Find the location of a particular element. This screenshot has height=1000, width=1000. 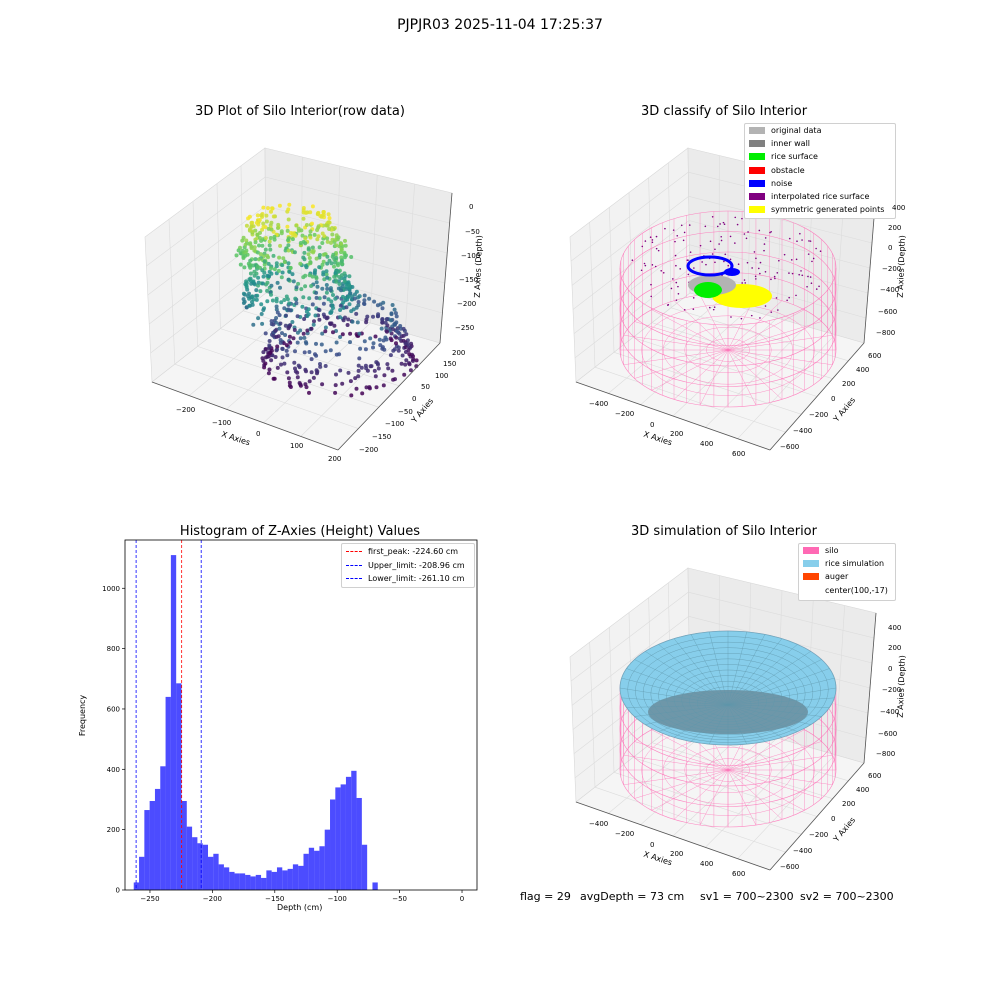

simulation-ytick: −600 is located at coordinates (790, 867).